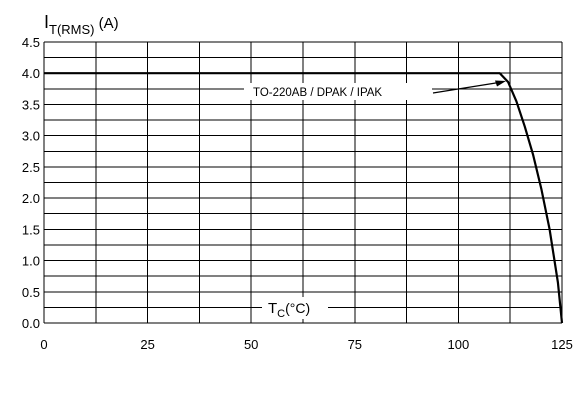  Describe the element at coordinates (251, 344) in the screenshot. I see `x-tick-label: 50` at that location.